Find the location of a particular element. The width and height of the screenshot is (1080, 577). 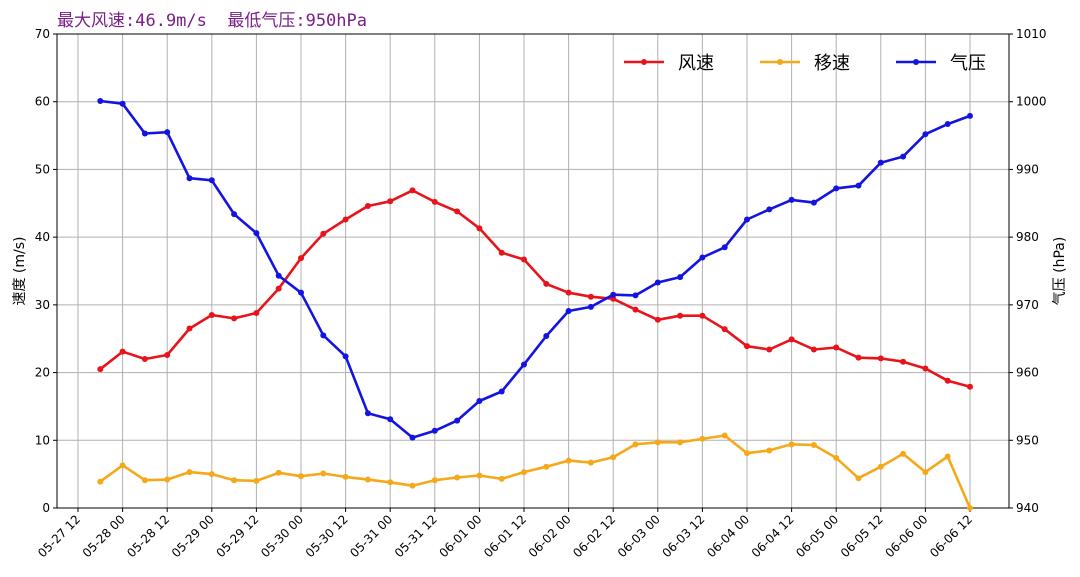

y-right-tick-label: 1010 is located at coordinates (1031, 34).